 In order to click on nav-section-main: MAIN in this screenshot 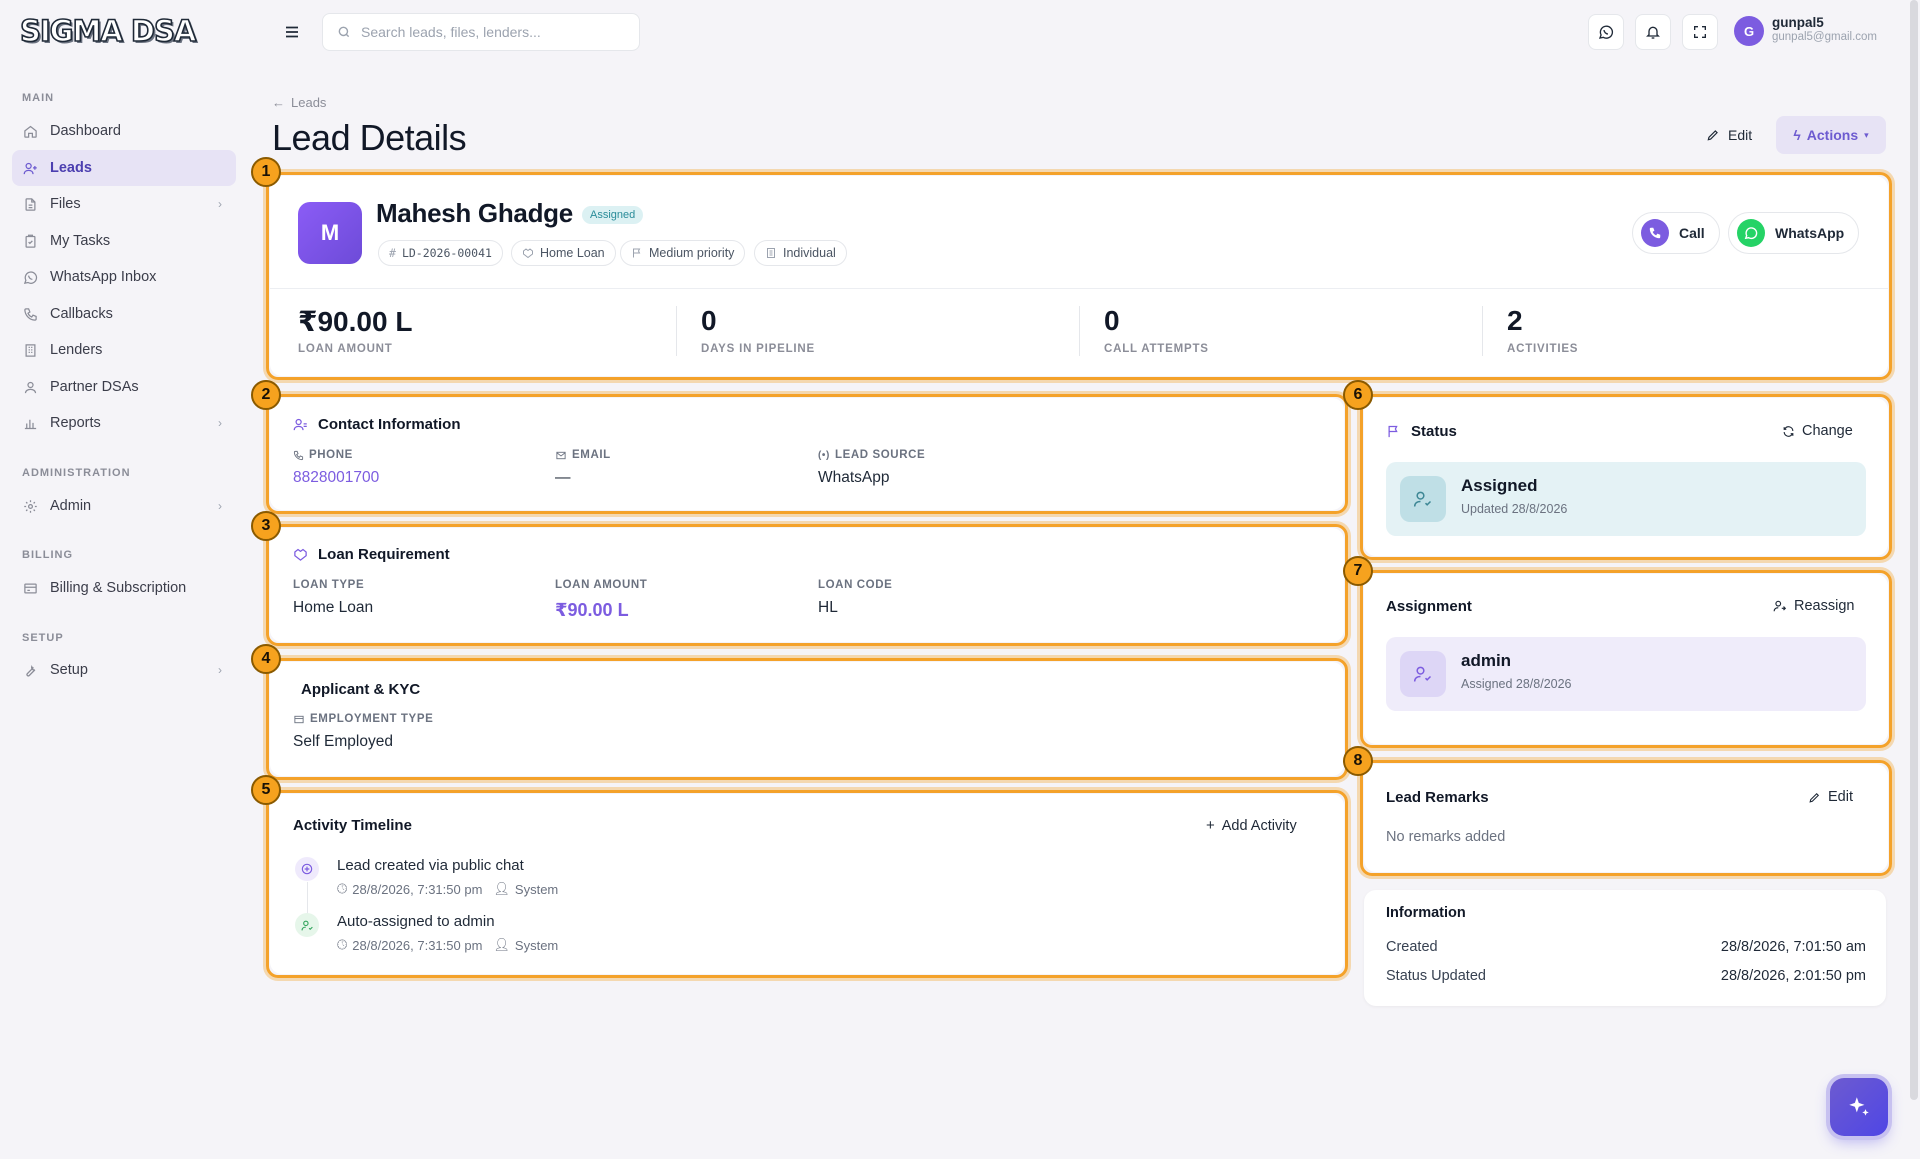, I will do `click(38, 98)`.